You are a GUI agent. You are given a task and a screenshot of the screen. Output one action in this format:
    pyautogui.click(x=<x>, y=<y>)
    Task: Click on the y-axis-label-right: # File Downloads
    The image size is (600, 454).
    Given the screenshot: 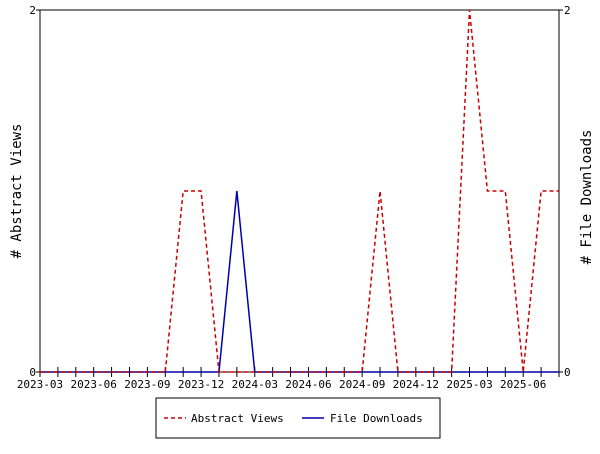 What is the action you would take?
    pyautogui.click(x=587, y=197)
    